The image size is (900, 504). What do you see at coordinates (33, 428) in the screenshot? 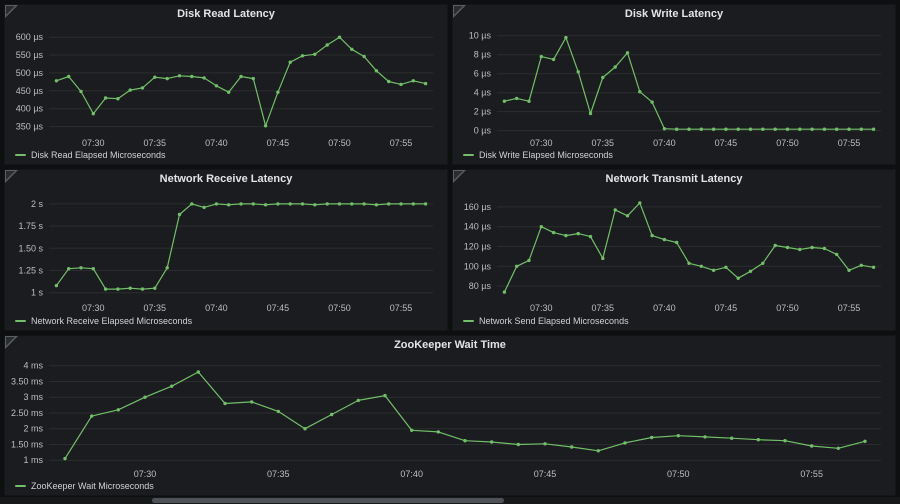
I see `svg-text: 2 ms` at bounding box center [33, 428].